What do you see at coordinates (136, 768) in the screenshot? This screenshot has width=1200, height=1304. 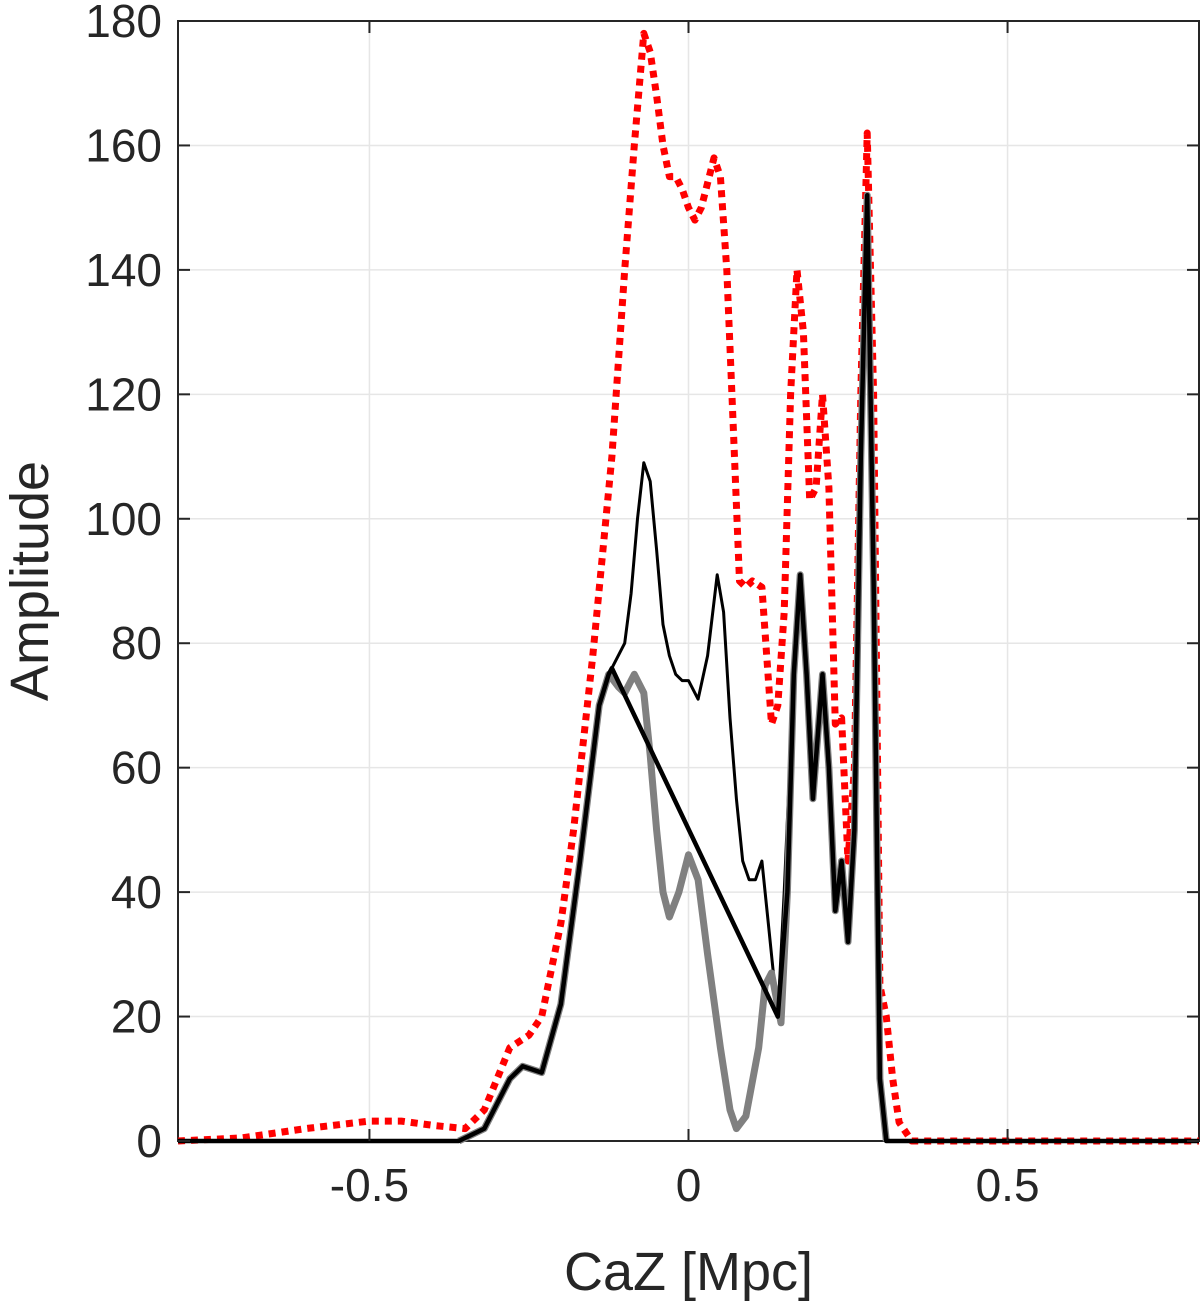 I see `y-tick-label: 60` at bounding box center [136, 768].